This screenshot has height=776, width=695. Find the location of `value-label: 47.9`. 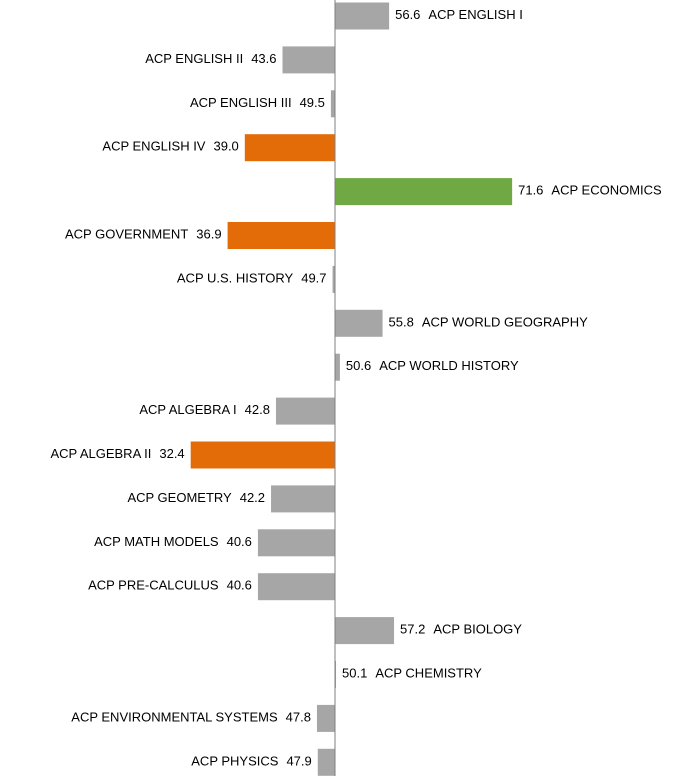

value-label: 47.9 is located at coordinates (298, 761).